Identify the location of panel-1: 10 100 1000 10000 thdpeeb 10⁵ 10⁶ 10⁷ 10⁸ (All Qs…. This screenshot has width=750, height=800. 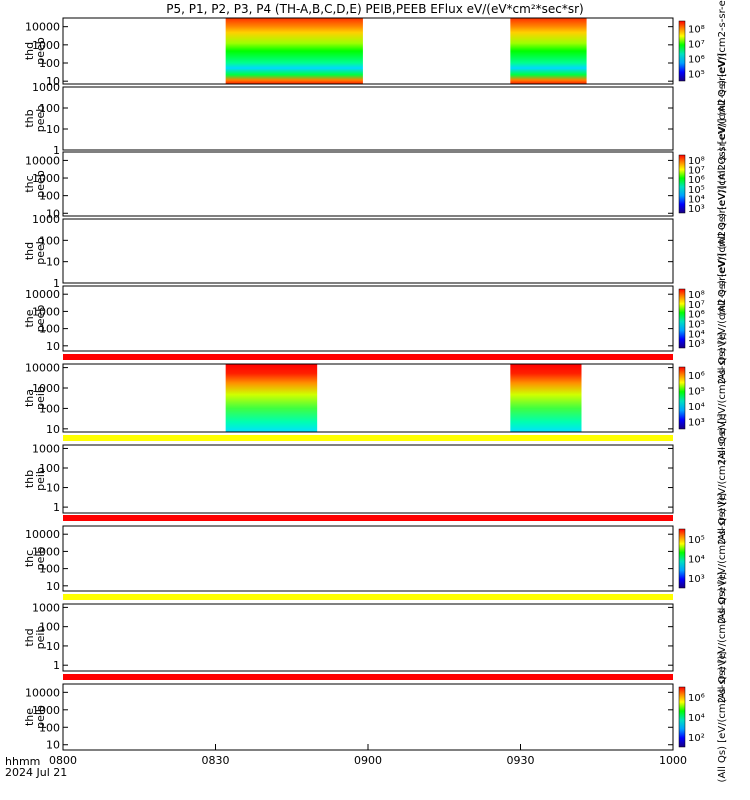
(375, 58).